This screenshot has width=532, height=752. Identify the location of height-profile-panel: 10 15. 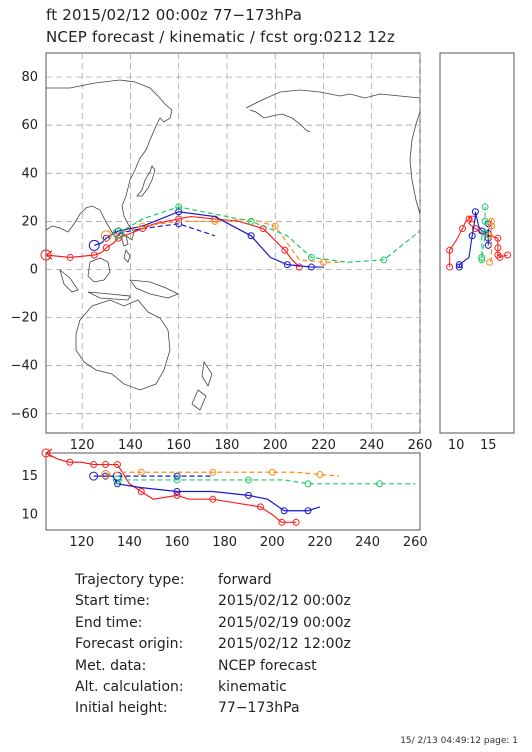
(477, 252).